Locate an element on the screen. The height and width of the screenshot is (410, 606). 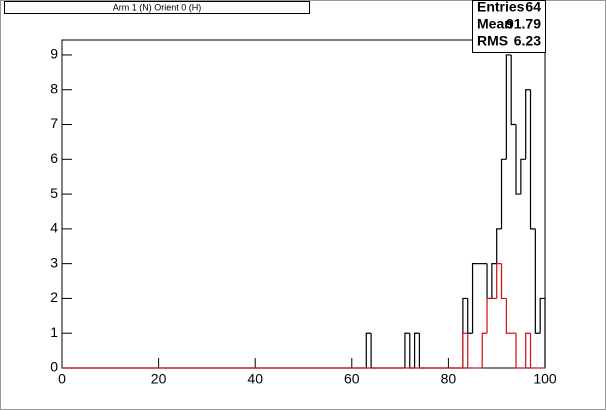
y-tick-label: 0 is located at coordinates (54, 367).